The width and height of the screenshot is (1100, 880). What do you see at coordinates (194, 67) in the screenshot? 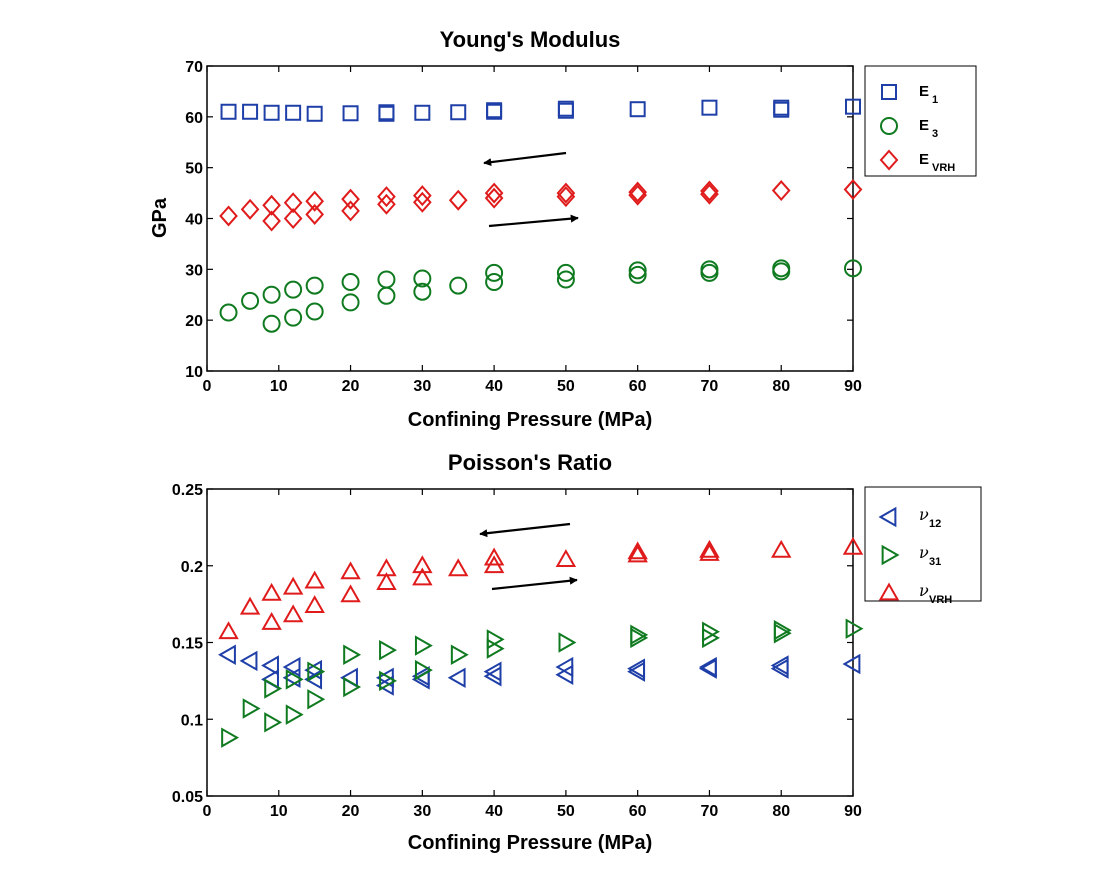
I see `y-tick-label: 70` at bounding box center [194, 67].